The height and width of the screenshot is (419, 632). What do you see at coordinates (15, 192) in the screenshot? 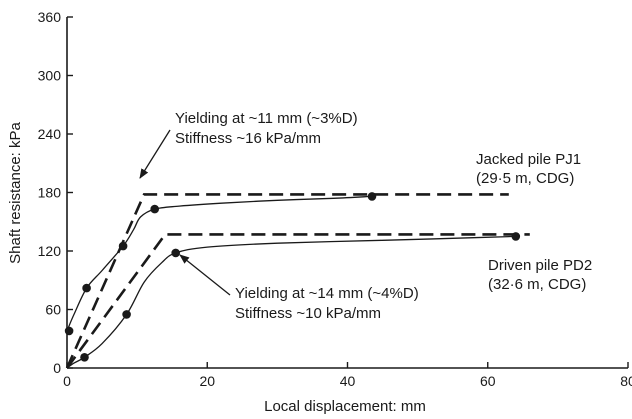
I see `y-axis-label: Shaft resistance: kPa` at bounding box center [15, 192].